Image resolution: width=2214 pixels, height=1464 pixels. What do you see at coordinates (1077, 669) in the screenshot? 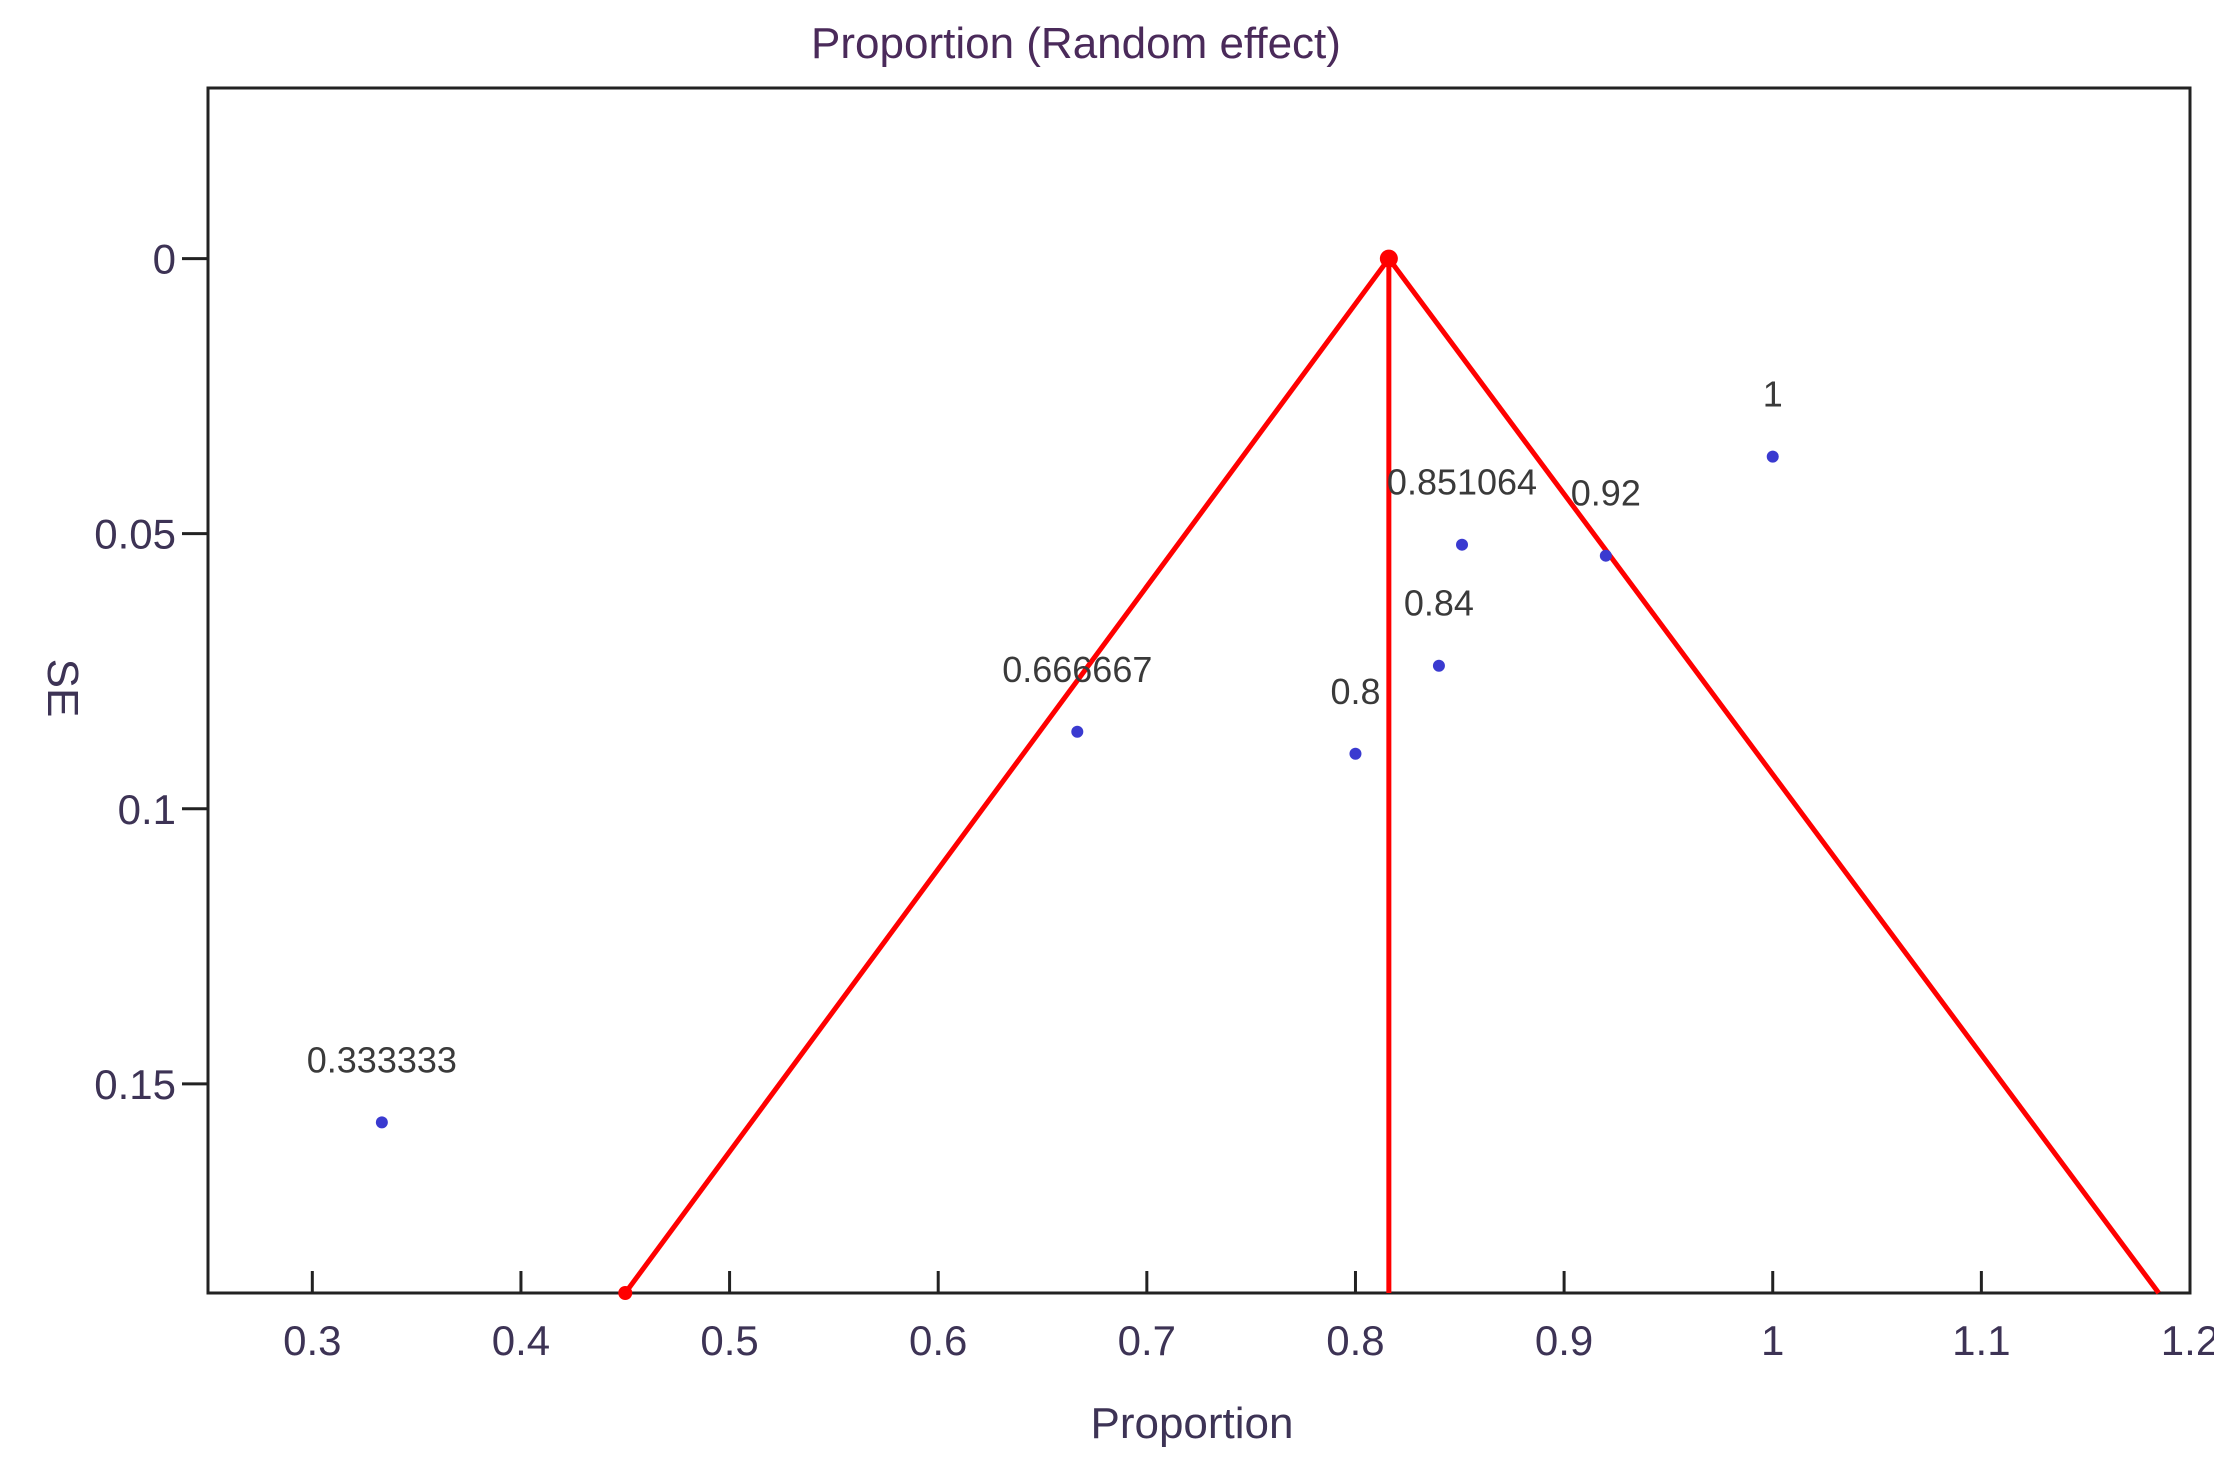
I see `data-point-label: 0.666667` at bounding box center [1077, 669].